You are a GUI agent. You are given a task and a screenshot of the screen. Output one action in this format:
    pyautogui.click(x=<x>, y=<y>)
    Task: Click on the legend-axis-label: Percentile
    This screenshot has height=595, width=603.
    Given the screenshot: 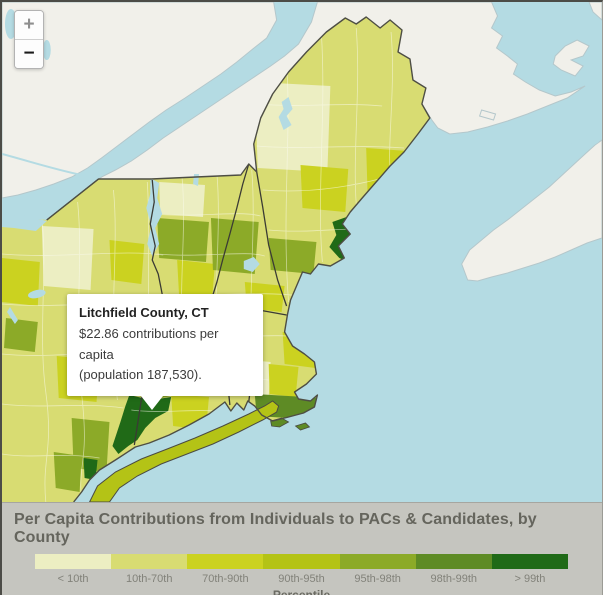 What is the action you would take?
    pyautogui.click(x=301, y=591)
    